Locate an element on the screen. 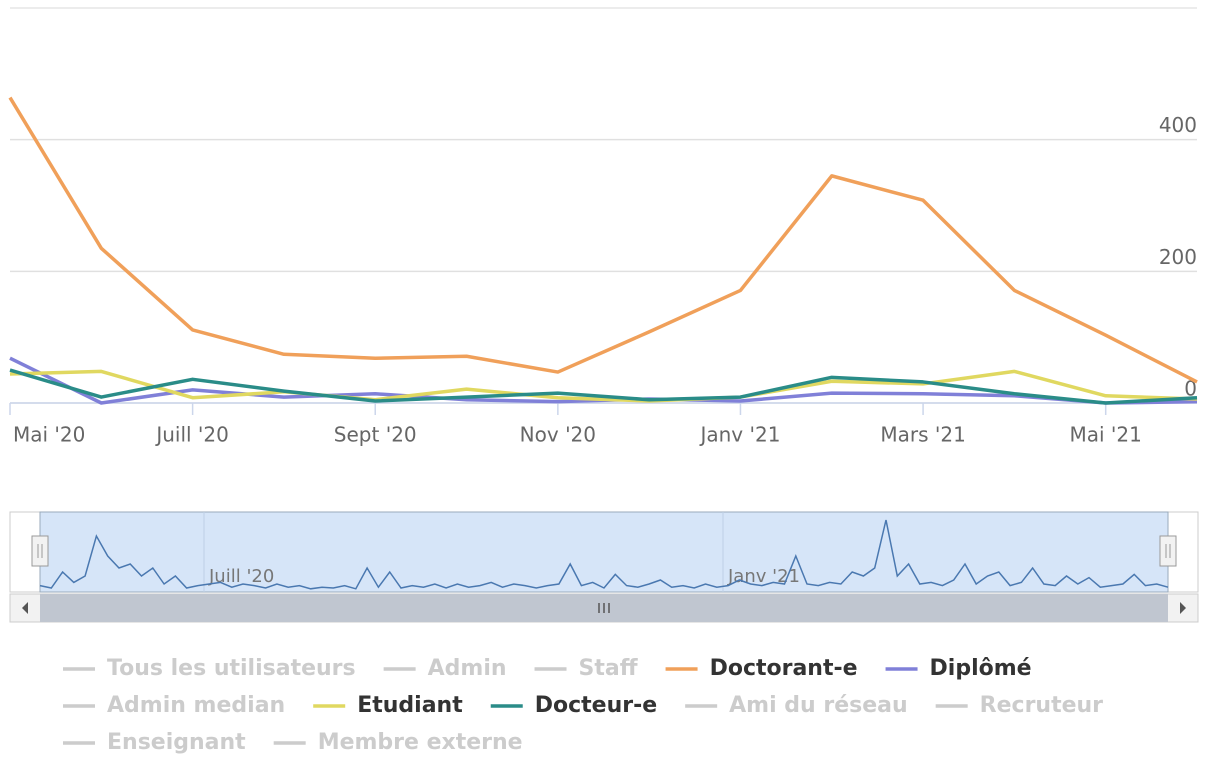 This screenshot has height=758, width=1206. x-tick-label: Sept '20 is located at coordinates (375, 435).